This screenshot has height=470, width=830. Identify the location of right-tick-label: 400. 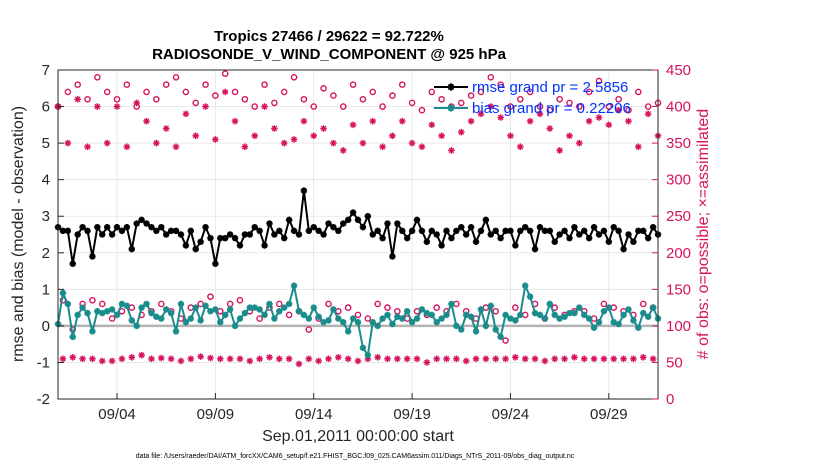
(678, 107).